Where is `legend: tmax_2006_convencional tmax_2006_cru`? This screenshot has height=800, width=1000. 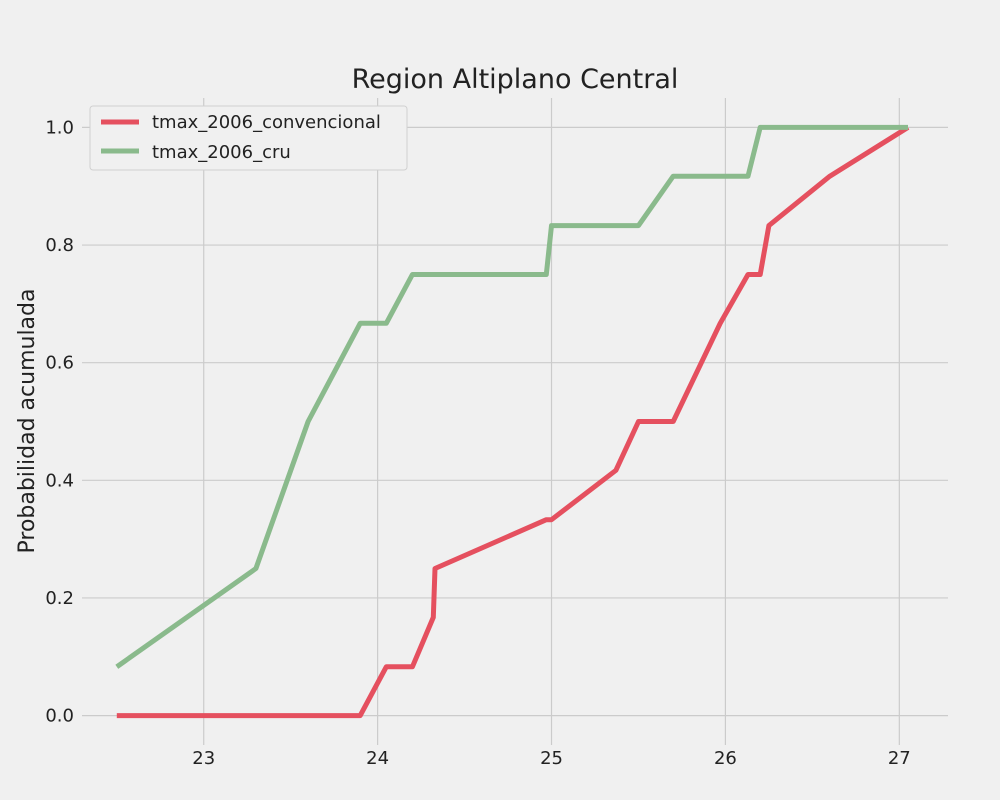
legend: tmax_2006_convencional tmax_2006_cru is located at coordinates (248, 138).